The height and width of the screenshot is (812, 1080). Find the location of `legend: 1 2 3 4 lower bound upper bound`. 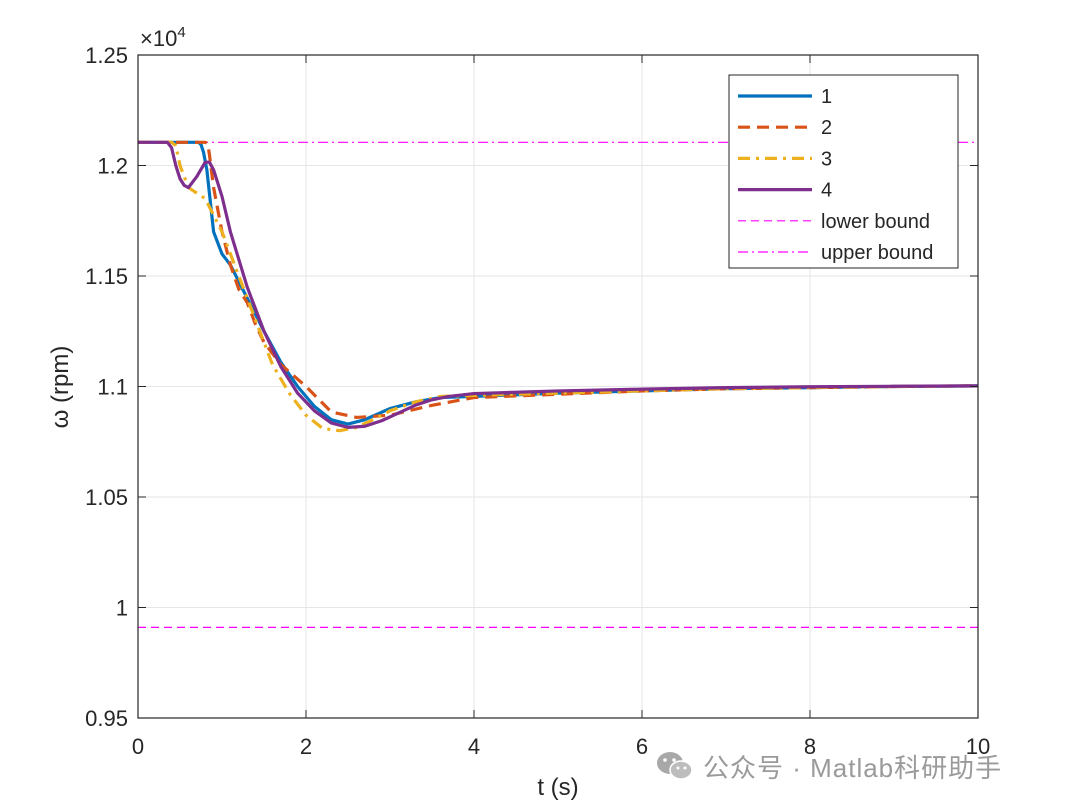

legend: 1 2 3 4 lower bound upper bound is located at coordinates (843, 171).